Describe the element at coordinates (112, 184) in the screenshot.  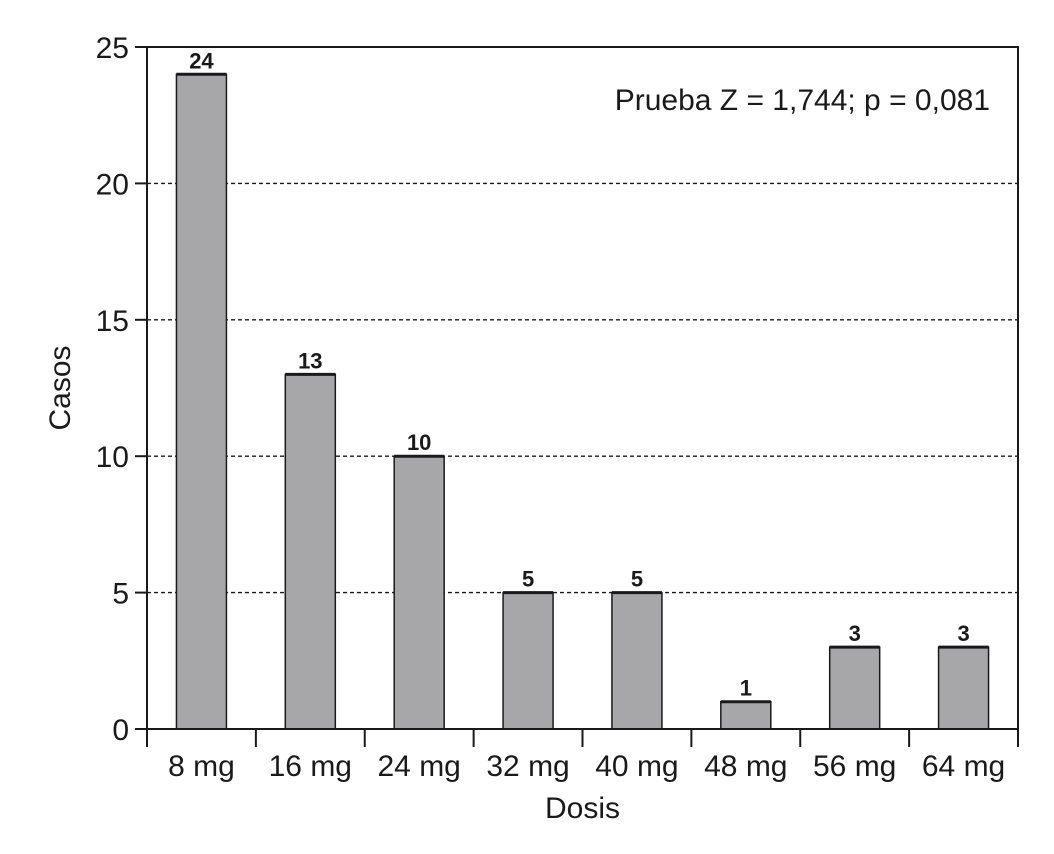
I see `y-tick-label: 20` at that location.